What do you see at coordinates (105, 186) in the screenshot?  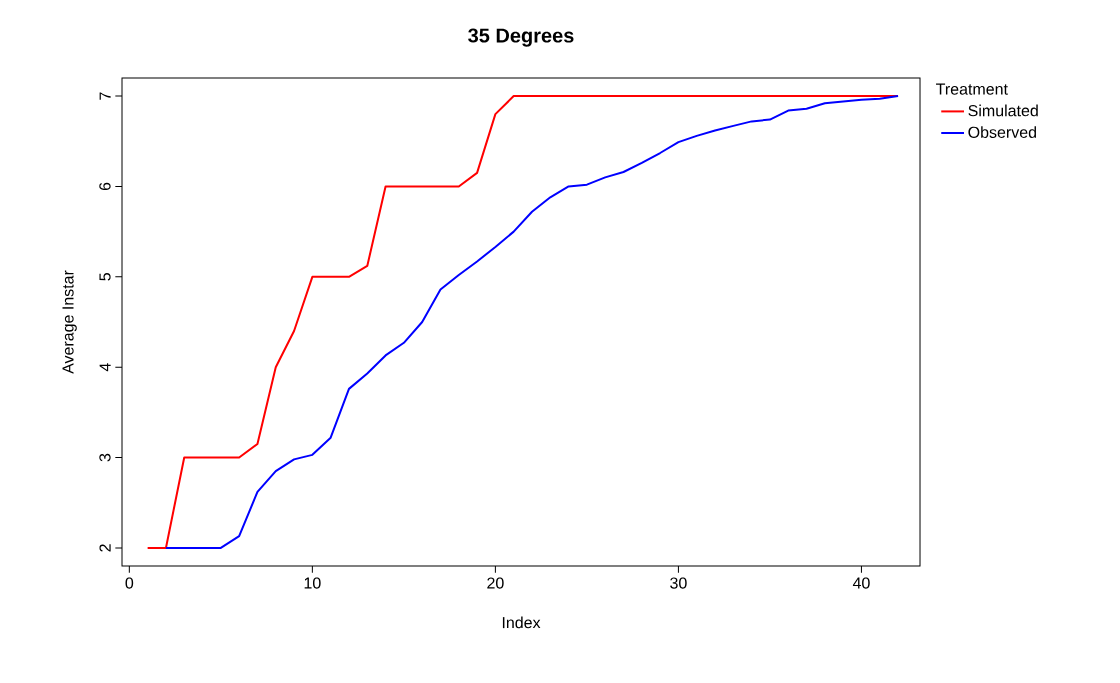 I see `y-tick-label: 6` at bounding box center [105, 186].